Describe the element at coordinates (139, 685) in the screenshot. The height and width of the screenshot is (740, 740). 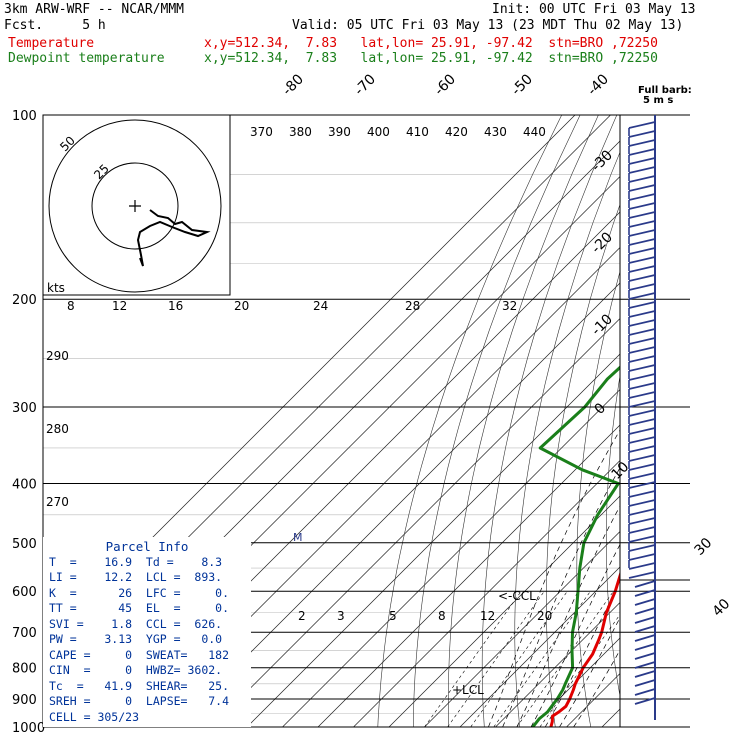
I see `parcel-info-row: Tc = 41.9 SHEAR= 25.` at that location.